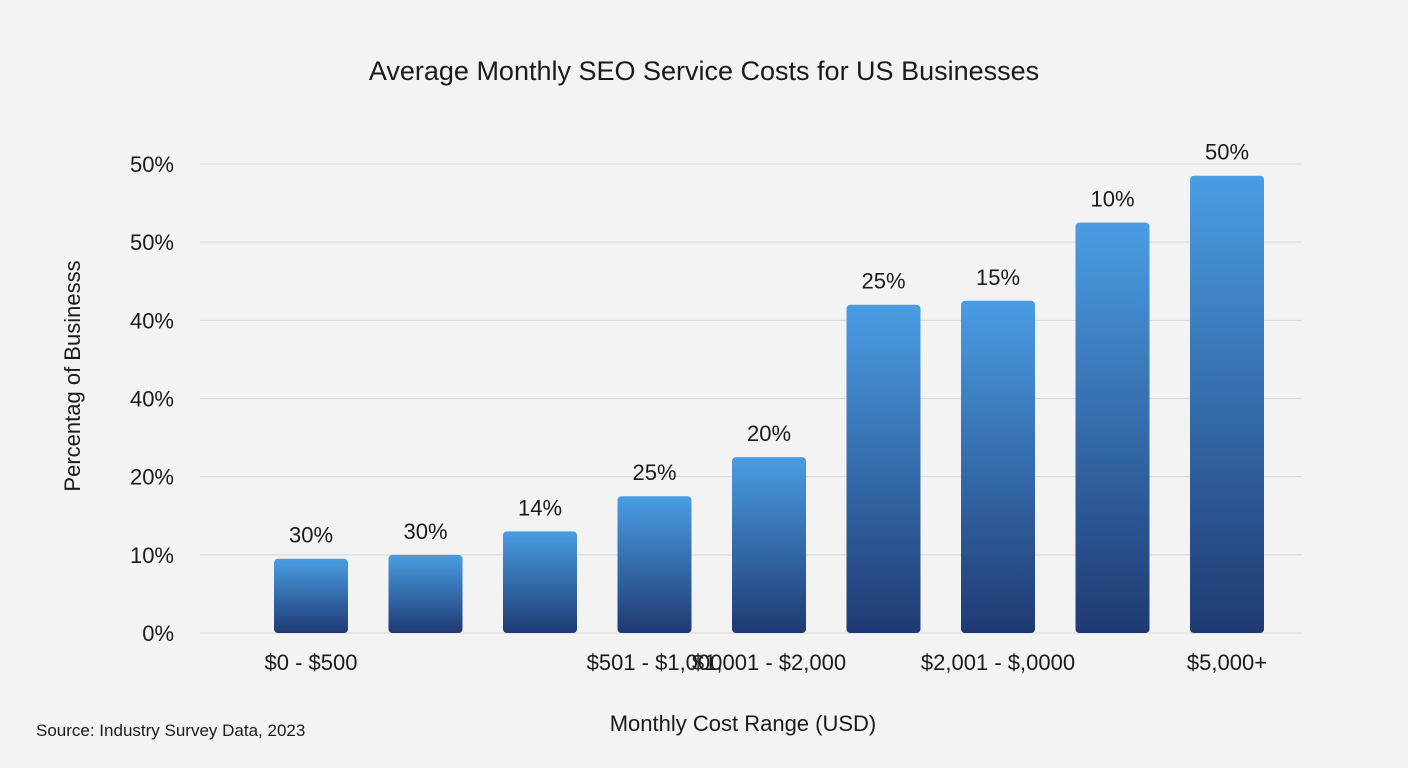  I want to click on bar-value-label: 15%, so click(998, 277).